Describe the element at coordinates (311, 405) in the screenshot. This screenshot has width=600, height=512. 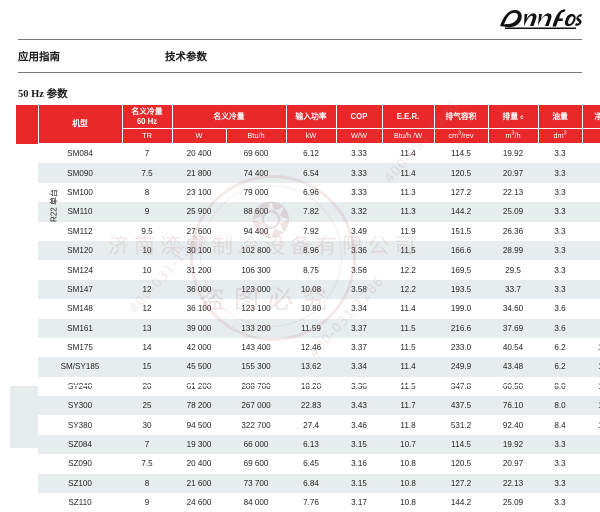
I see `cell-kw: 22.83` at that location.